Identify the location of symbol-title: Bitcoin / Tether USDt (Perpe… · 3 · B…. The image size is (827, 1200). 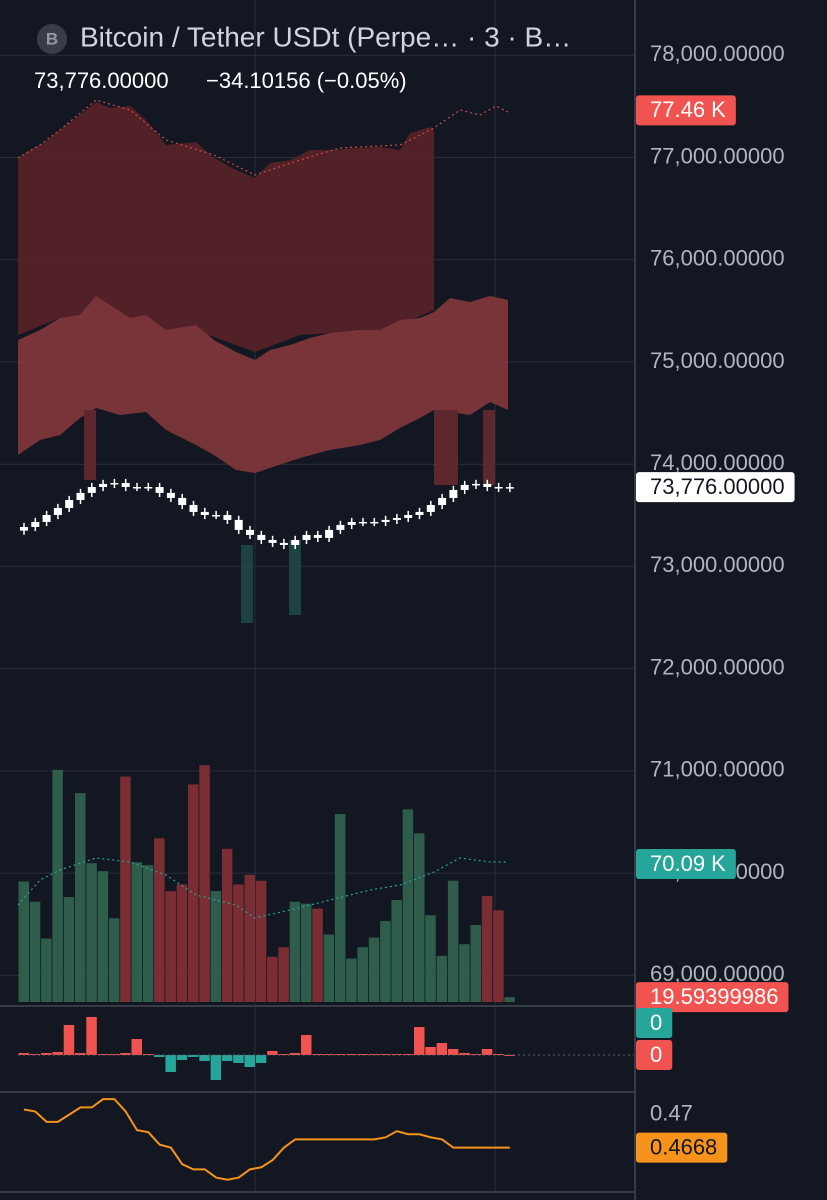
(325, 36).